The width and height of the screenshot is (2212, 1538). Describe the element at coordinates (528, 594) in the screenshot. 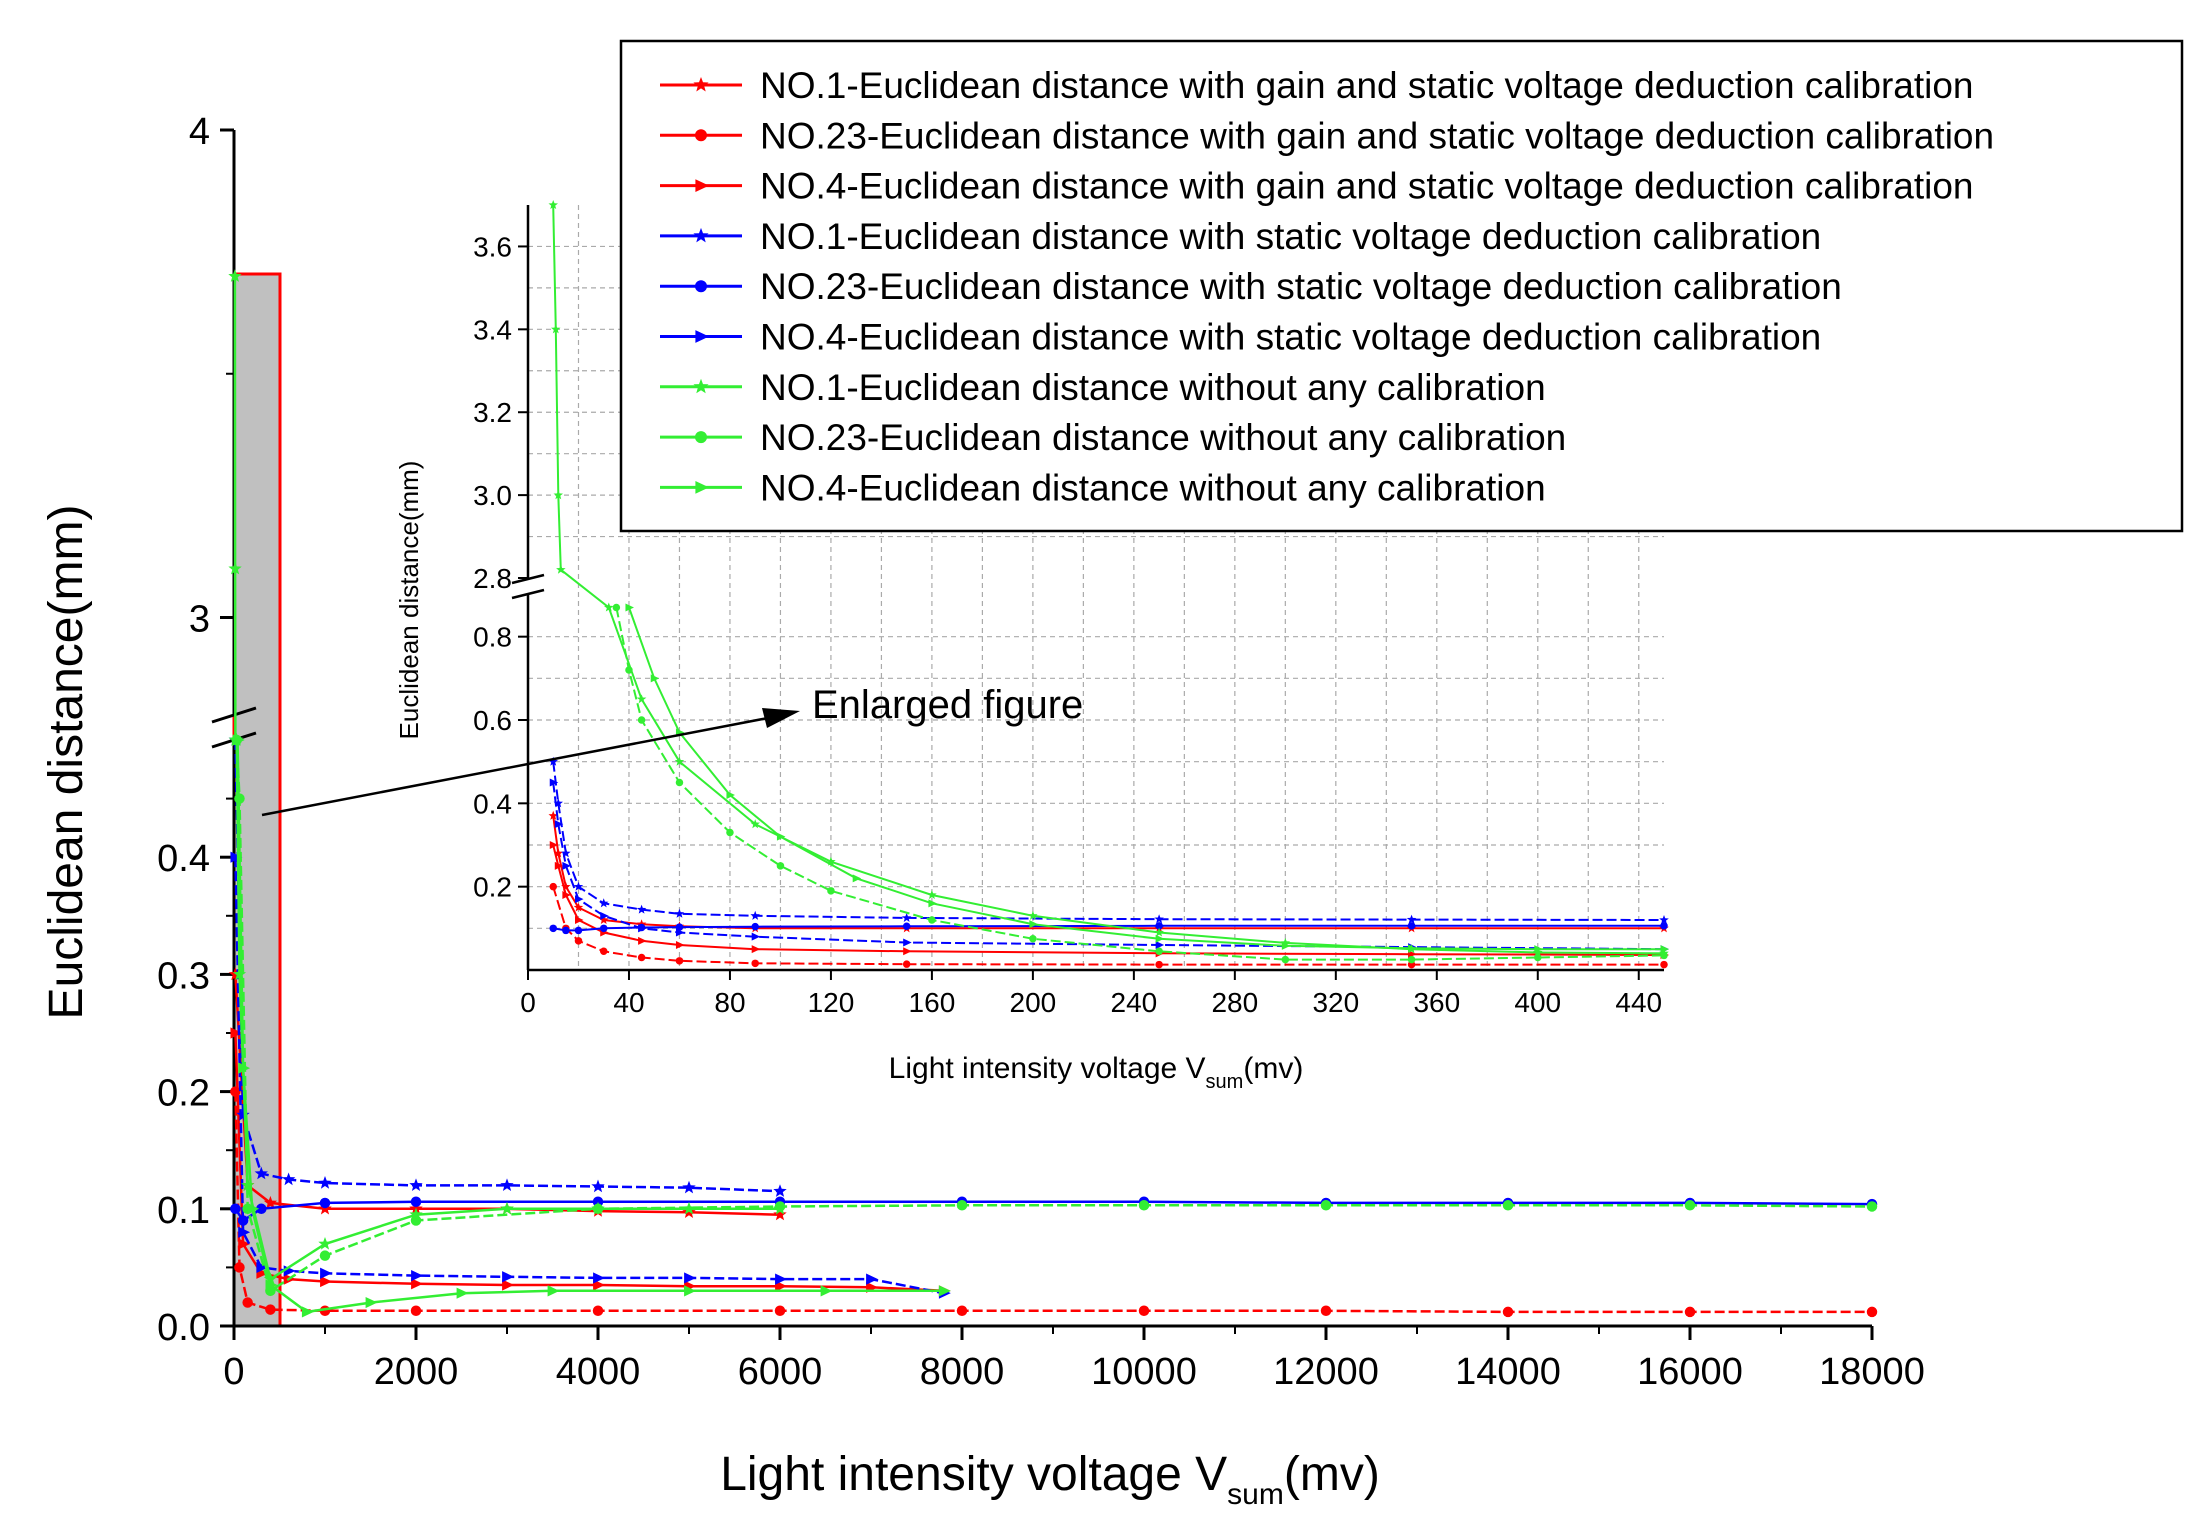

I see `inset-axis-break-mark` at that location.